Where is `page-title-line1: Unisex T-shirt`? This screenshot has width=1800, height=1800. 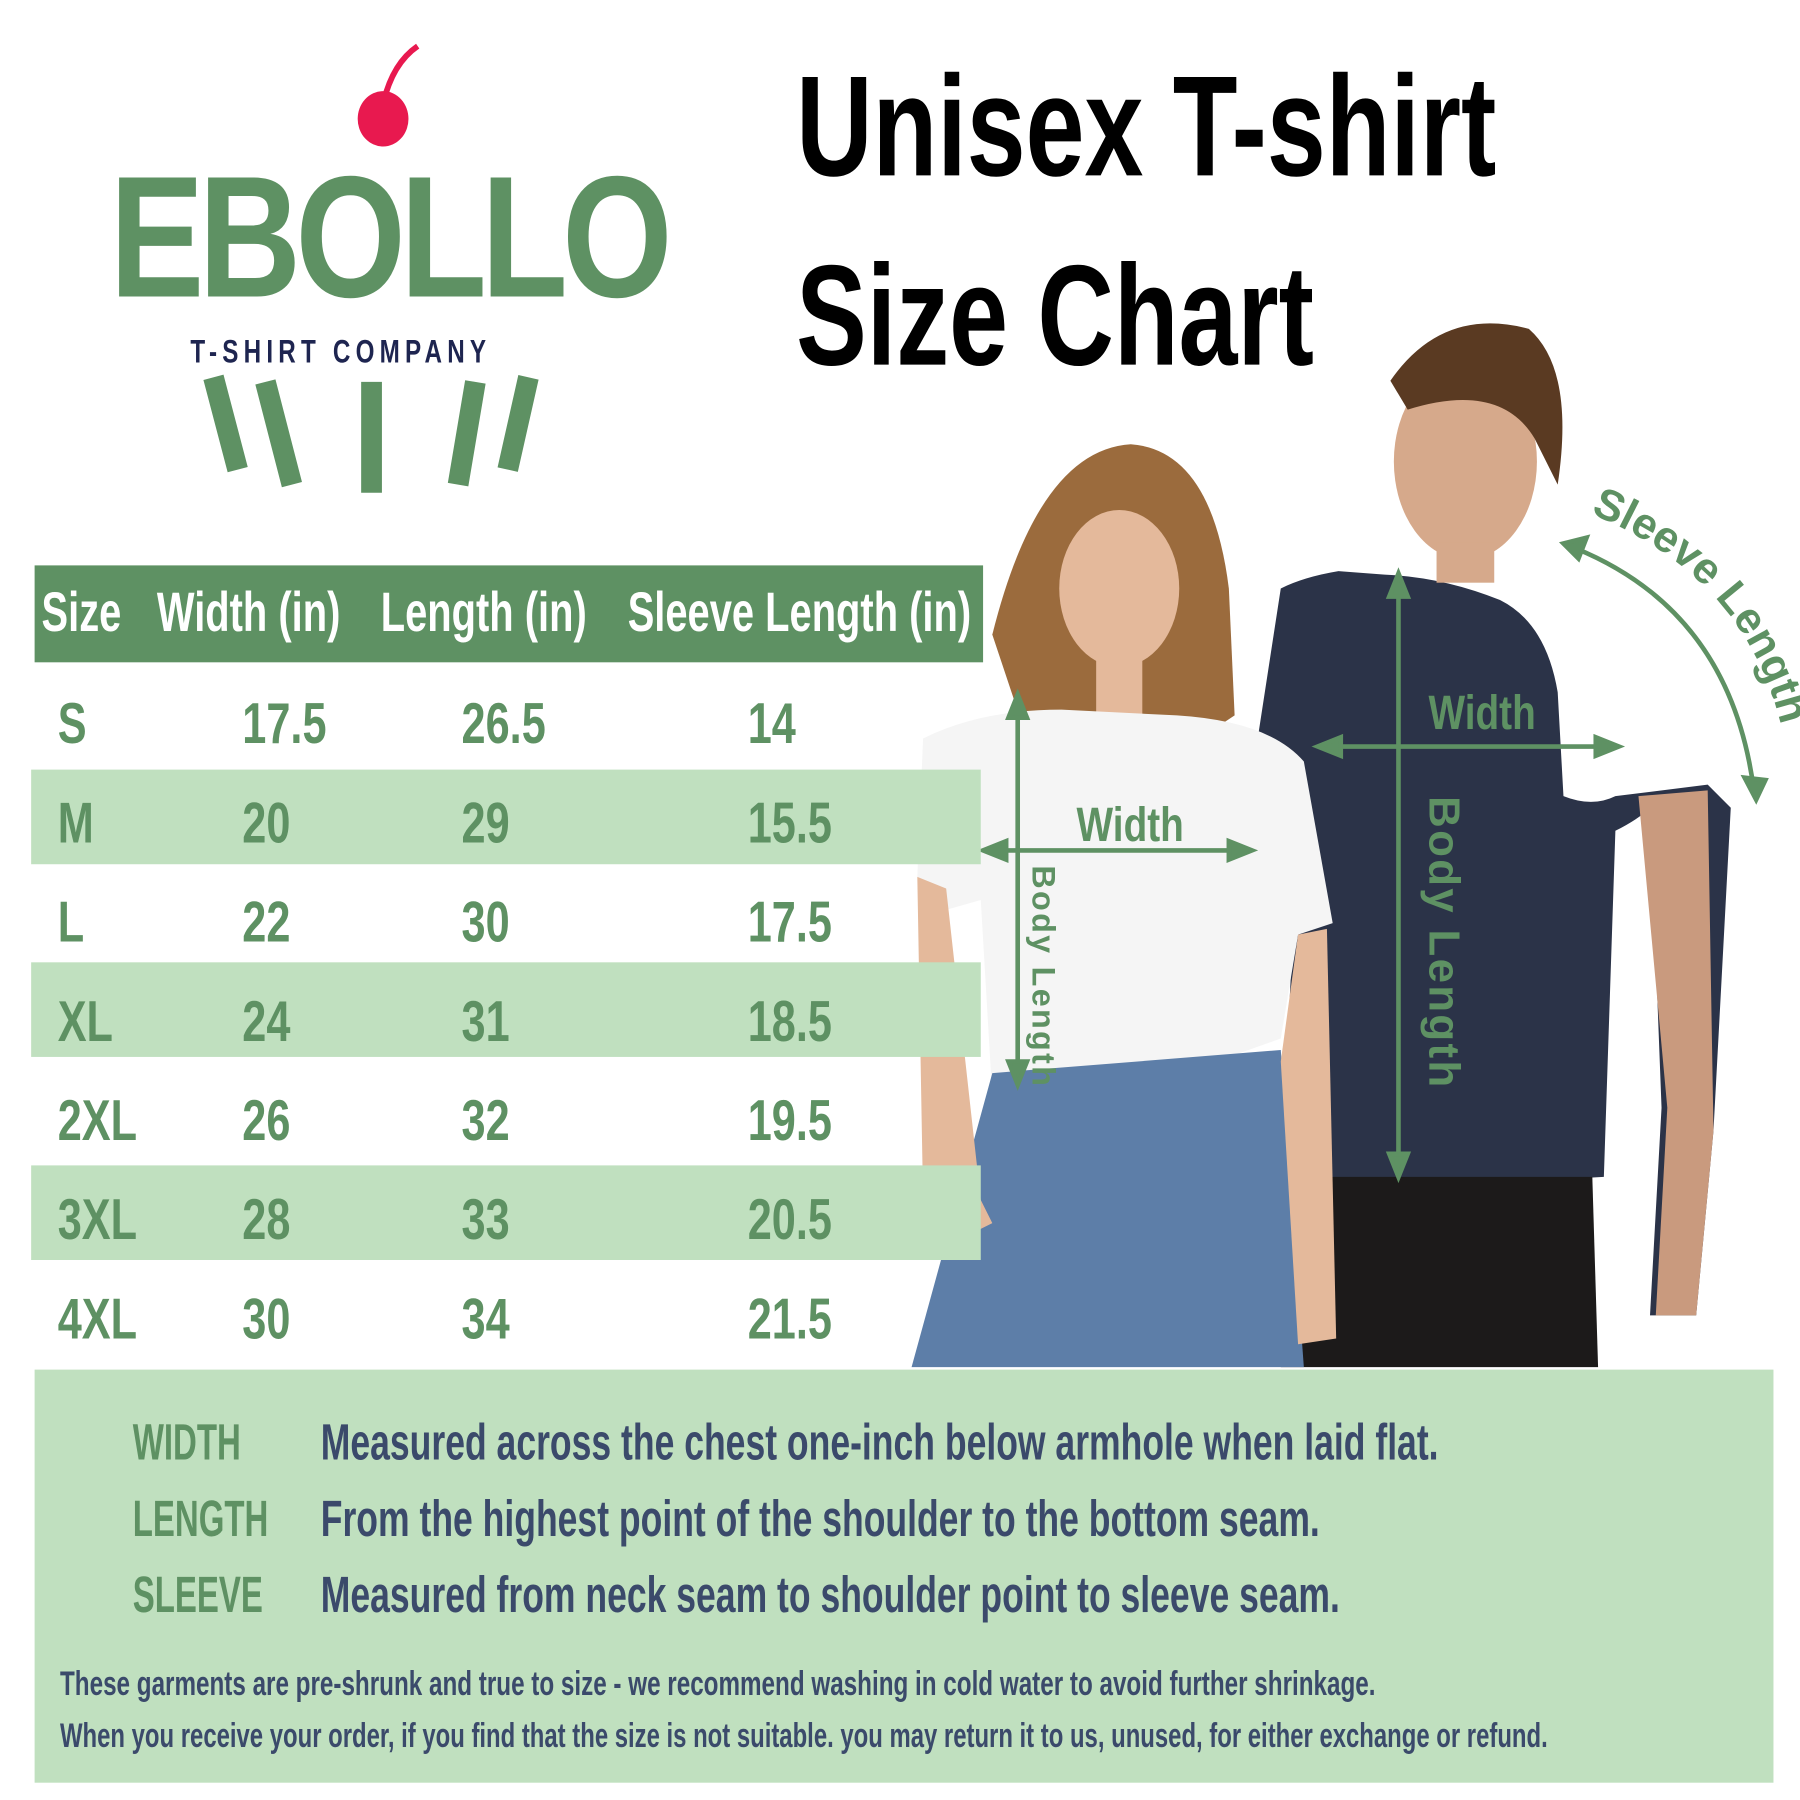
page-title-line1: Unisex T-shirt is located at coordinates (1146, 127).